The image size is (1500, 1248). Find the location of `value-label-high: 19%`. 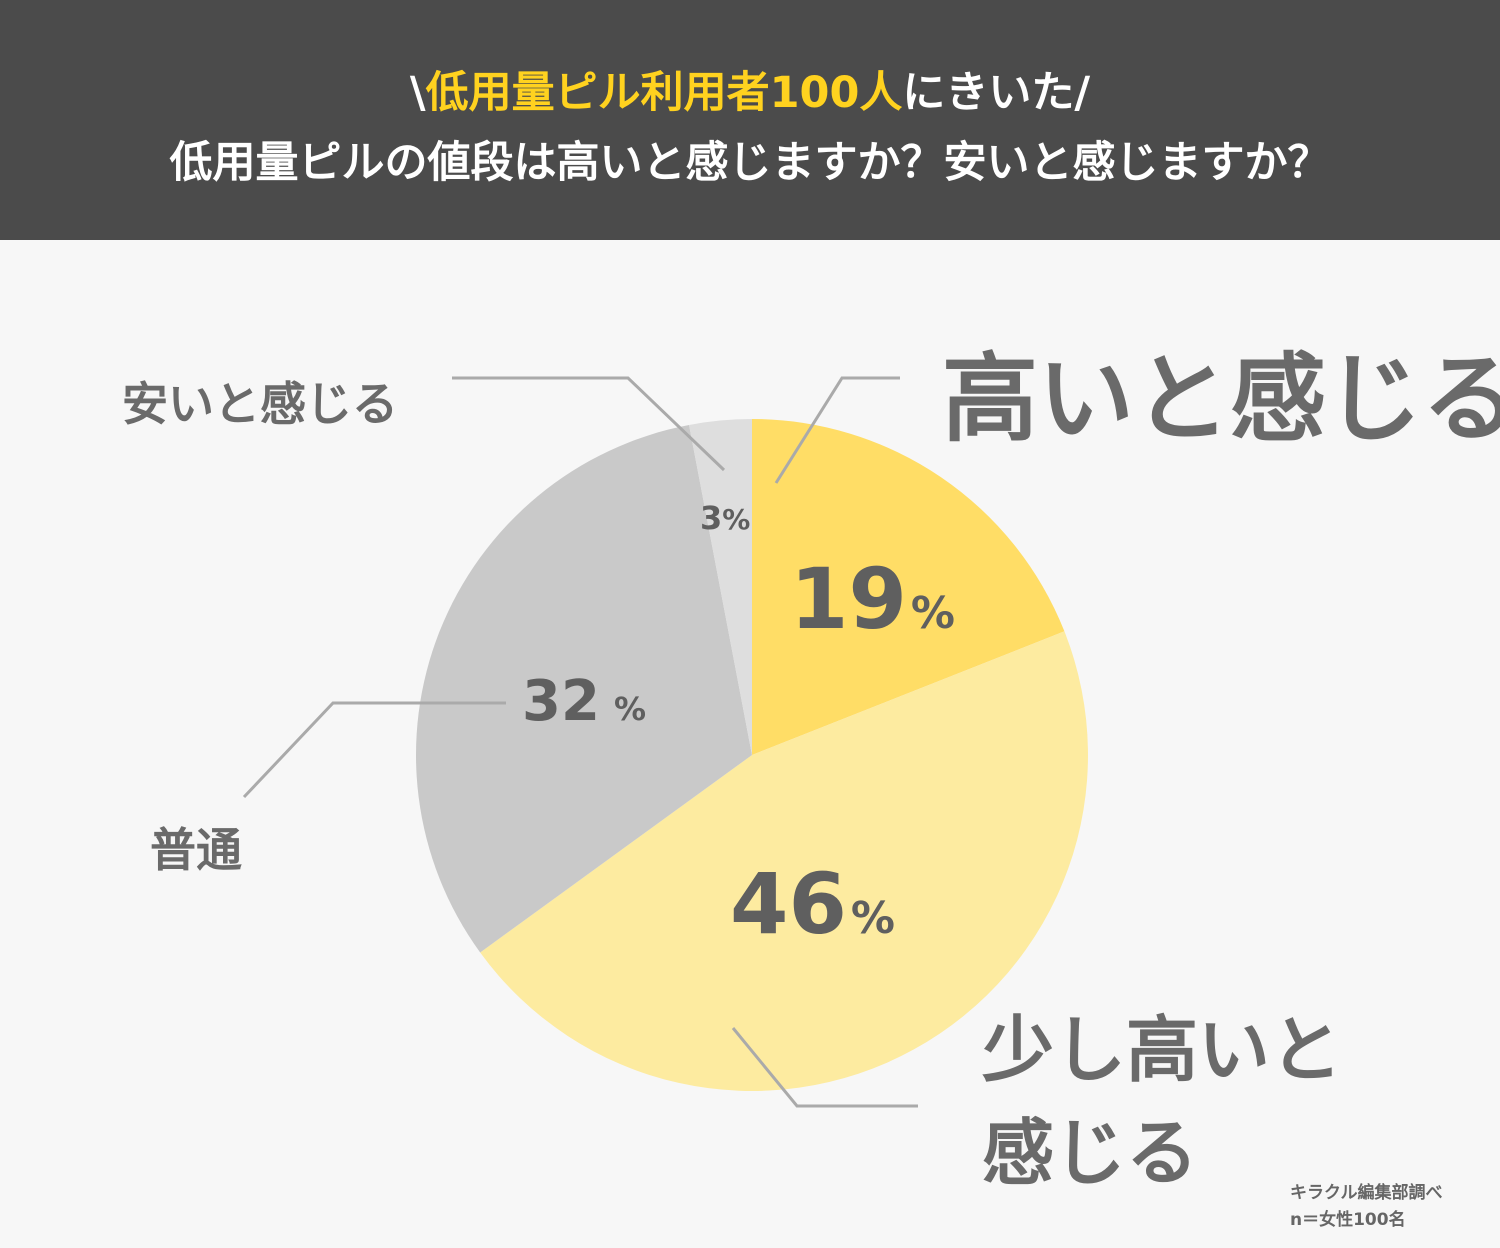

value-label-high: 19% is located at coordinates (872, 599).